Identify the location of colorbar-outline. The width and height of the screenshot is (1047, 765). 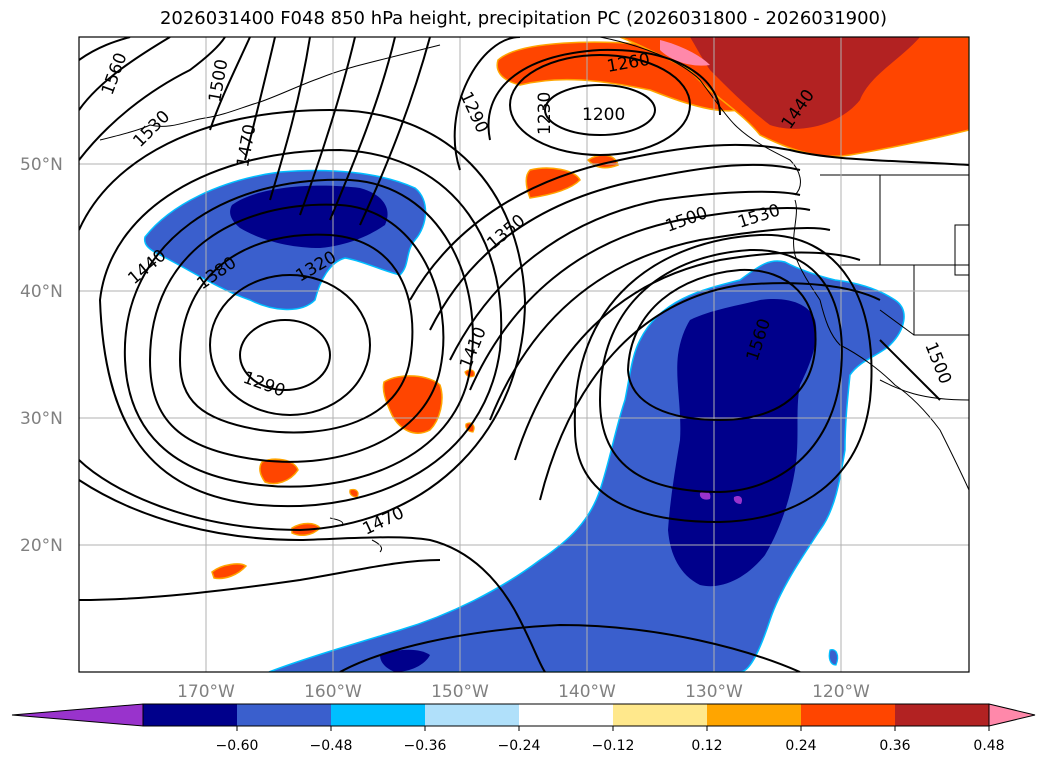
(566, 715).